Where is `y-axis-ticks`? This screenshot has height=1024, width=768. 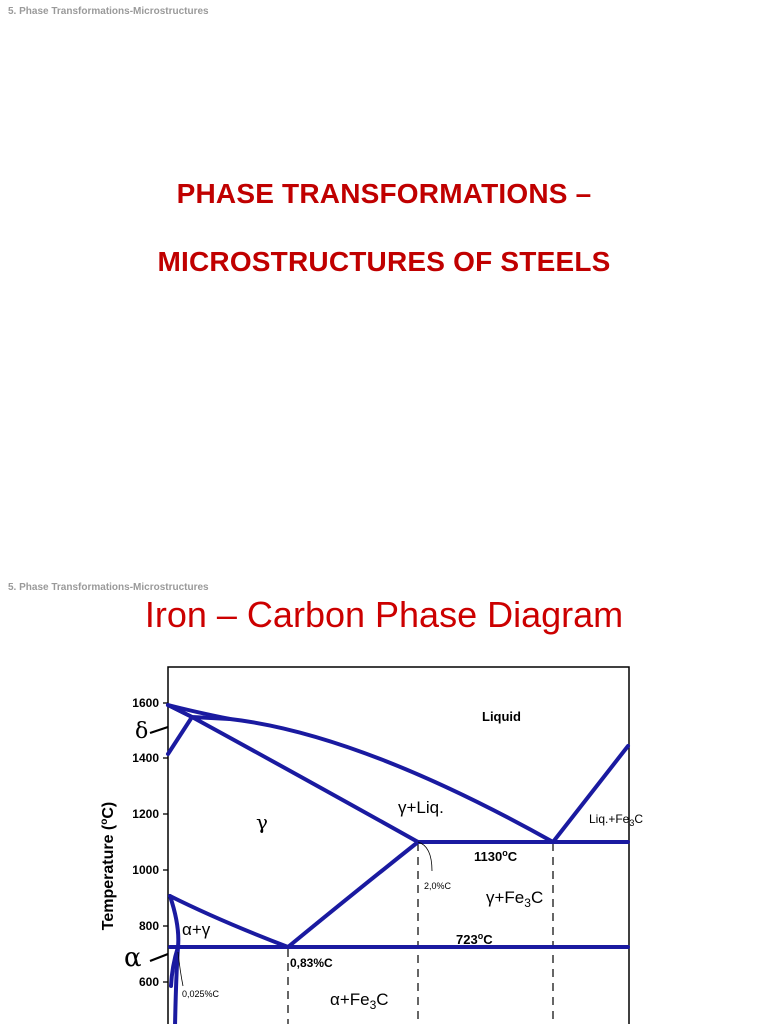 y-axis-ticks is located at coordinates (165, 842).